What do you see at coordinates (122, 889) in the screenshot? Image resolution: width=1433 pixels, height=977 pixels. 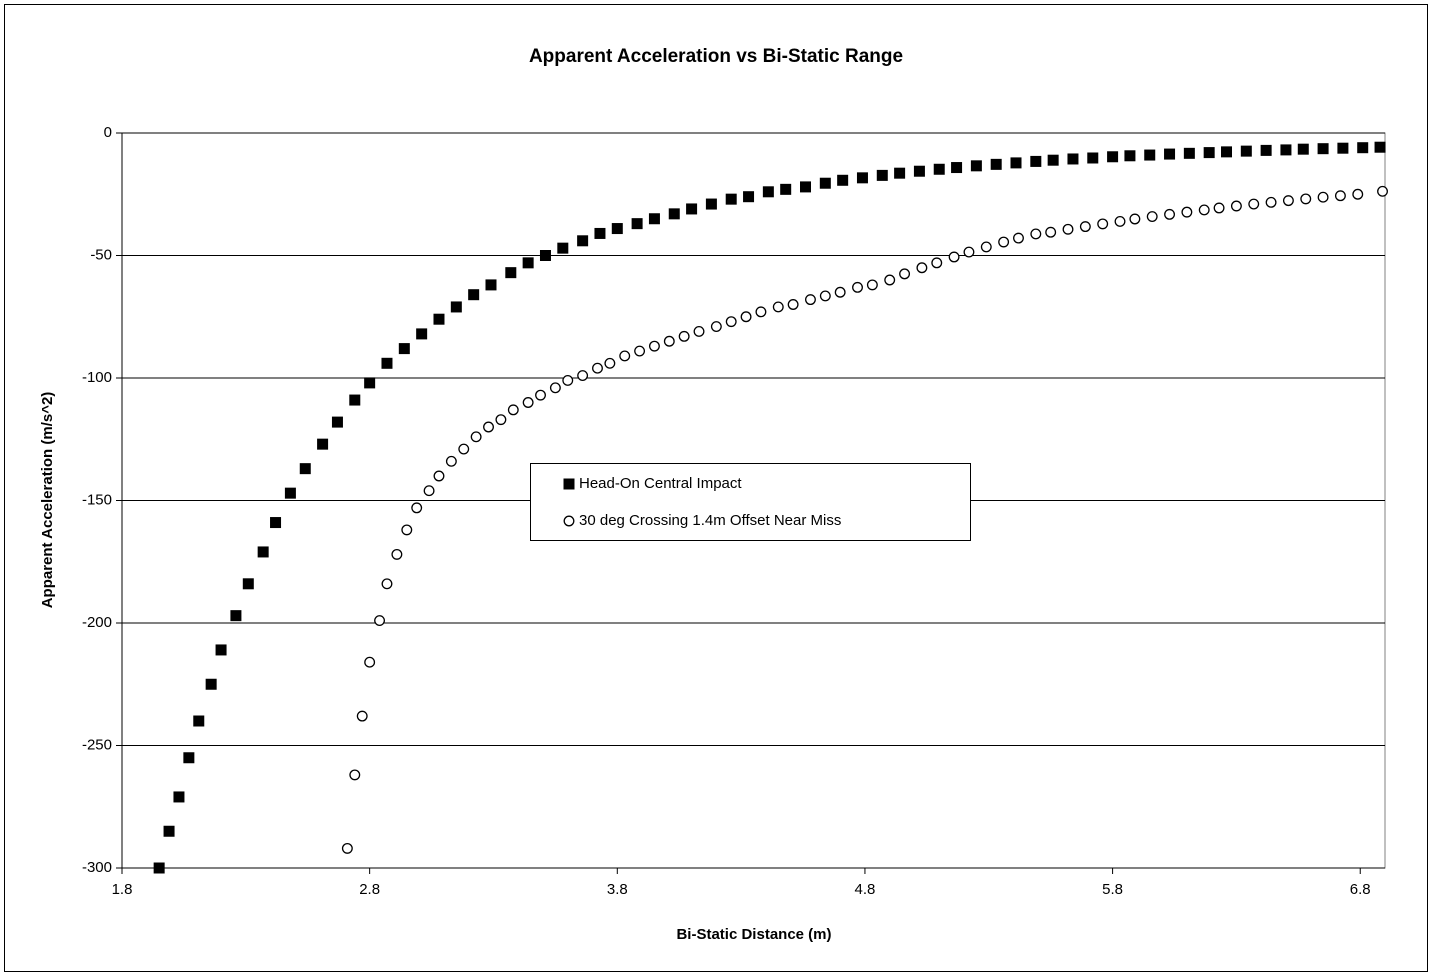 I see `x-tick-label: 1.8` at bounding box center [122, 889].